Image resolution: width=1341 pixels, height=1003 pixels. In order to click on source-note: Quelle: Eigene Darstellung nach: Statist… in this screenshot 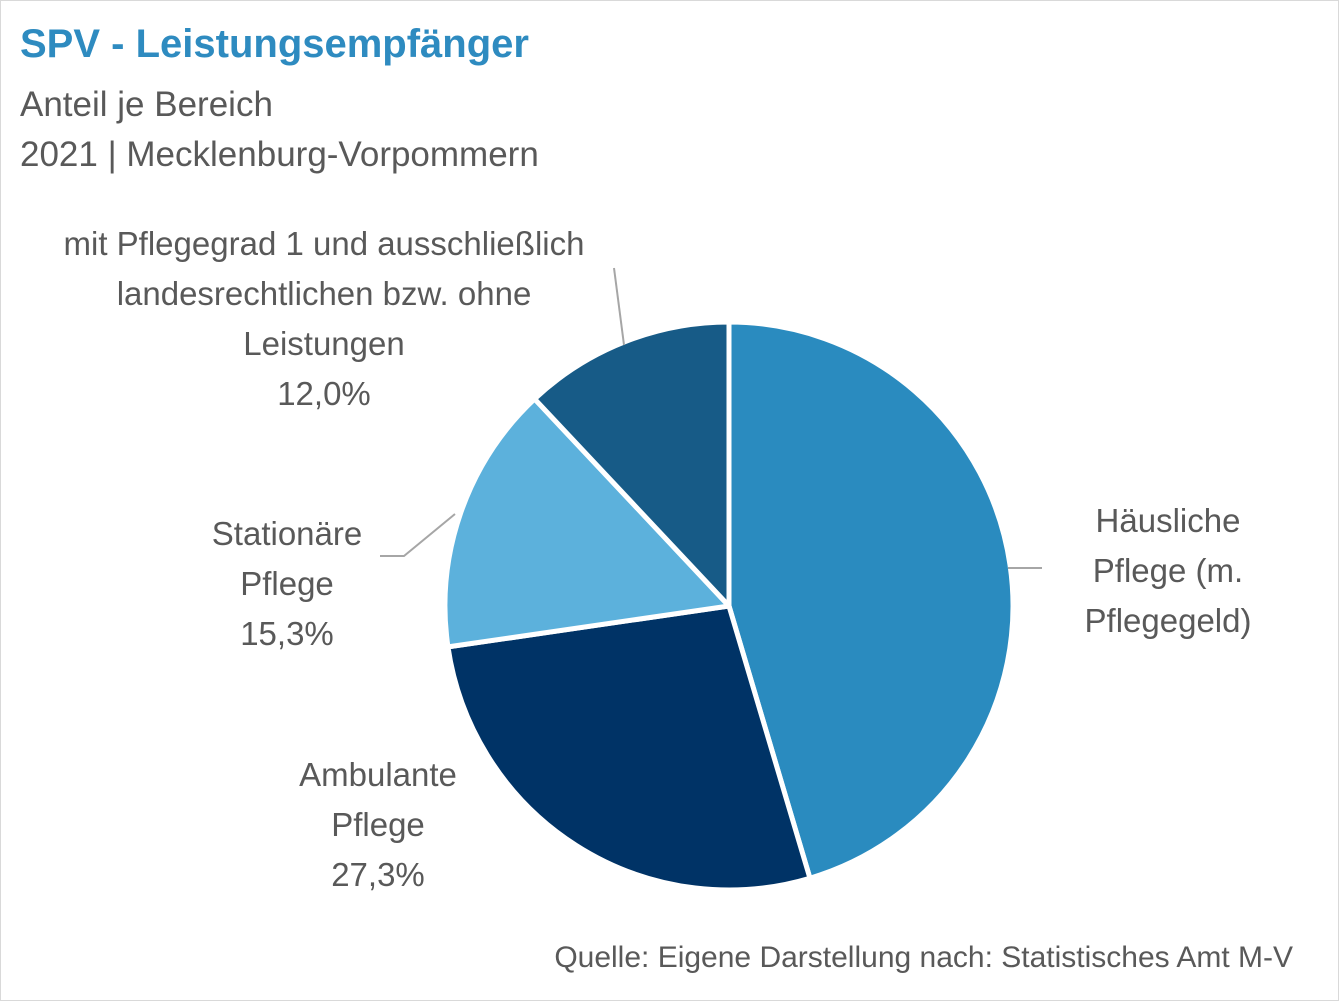, I will do `click(923, 957)`.